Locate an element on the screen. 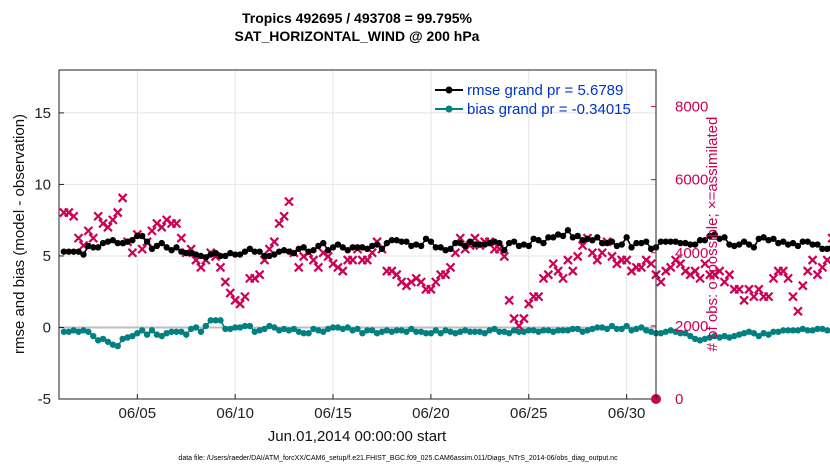 The width and height of the screenshot is (830, 470). y-axis-label: rmse and bias (model - observation) is located at coordinates (19, 234).